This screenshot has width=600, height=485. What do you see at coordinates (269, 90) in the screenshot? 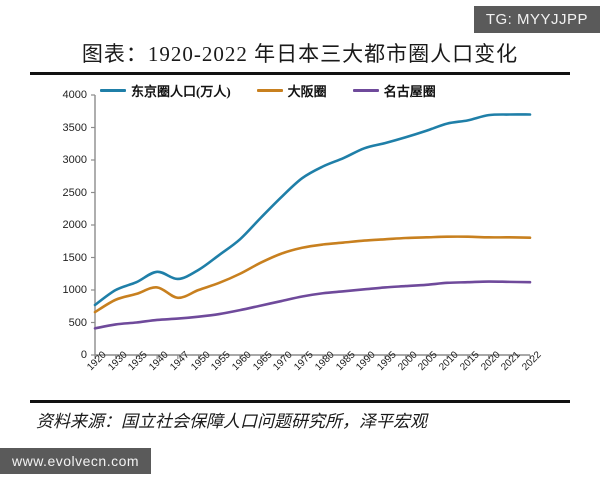
I see `legend-swatch-osaka` at bounding box center [269, 90].